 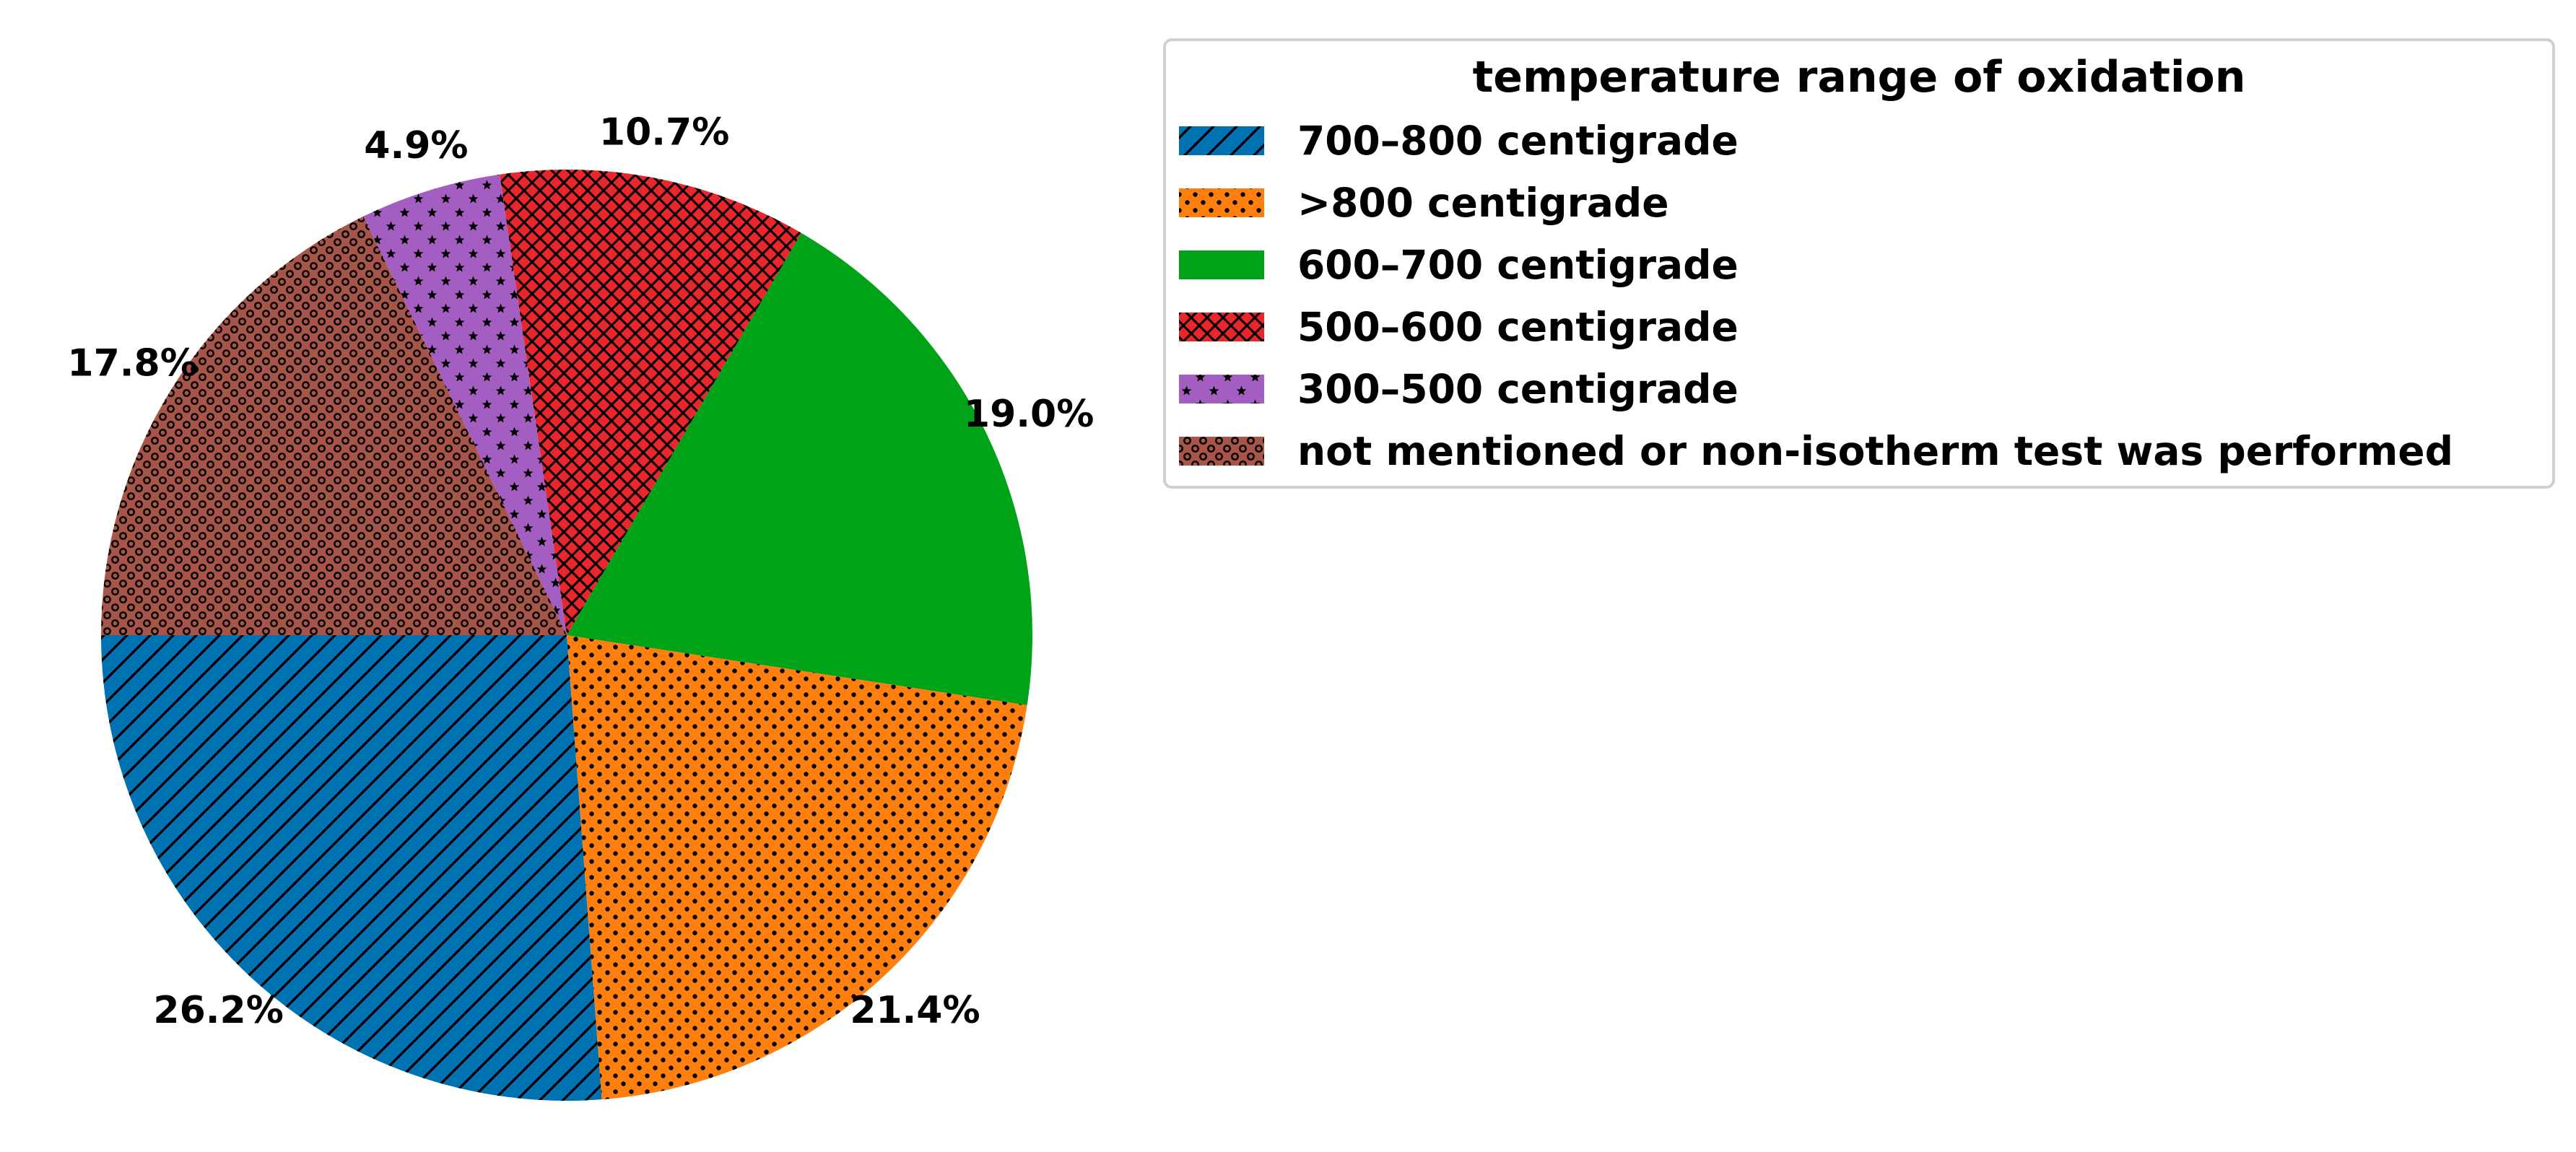 I want to click on legend-label-800-centigrade: >800 centigrade, so click(x=1483, y=203).